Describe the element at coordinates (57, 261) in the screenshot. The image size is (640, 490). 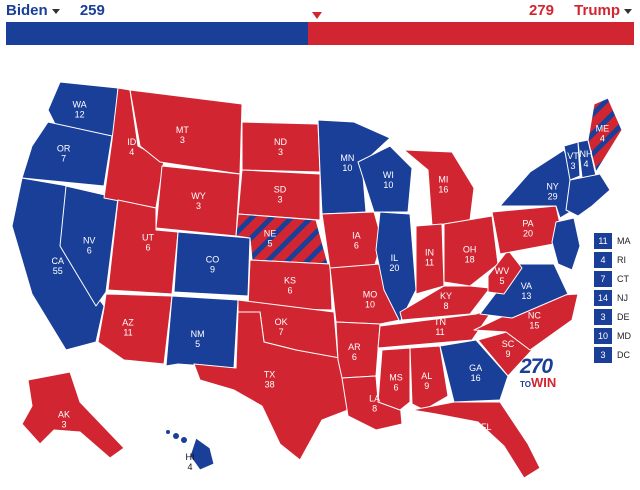
I see `state-label-ca: CA` at that location.